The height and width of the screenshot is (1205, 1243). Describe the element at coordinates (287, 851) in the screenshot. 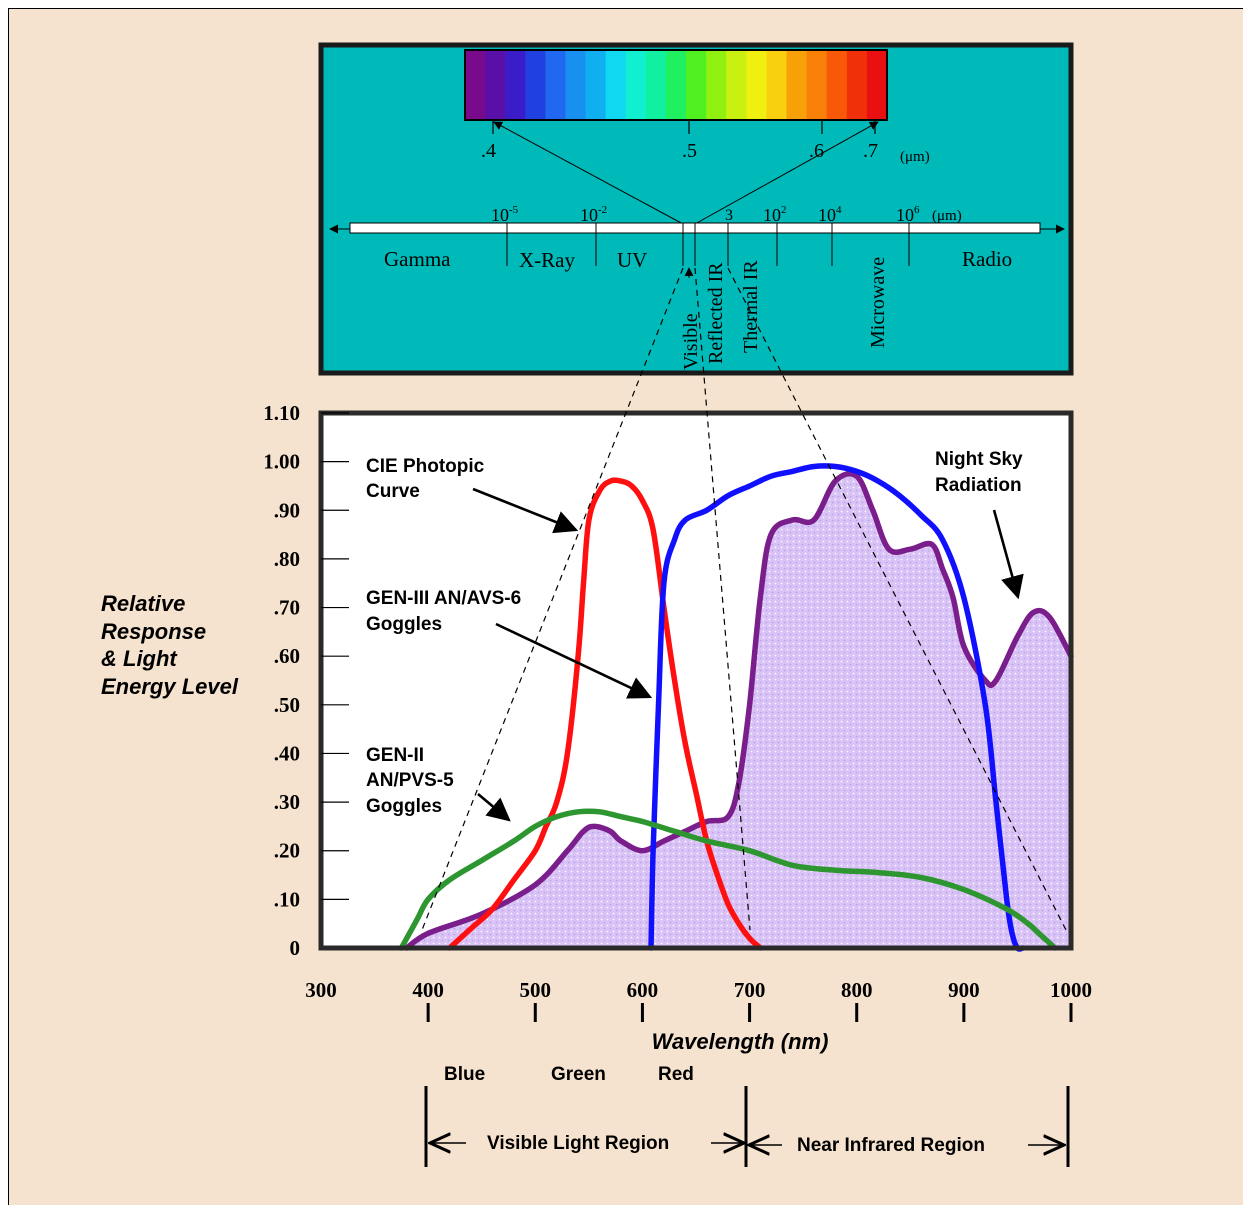

I see `y-tick-label: .20` at that location.